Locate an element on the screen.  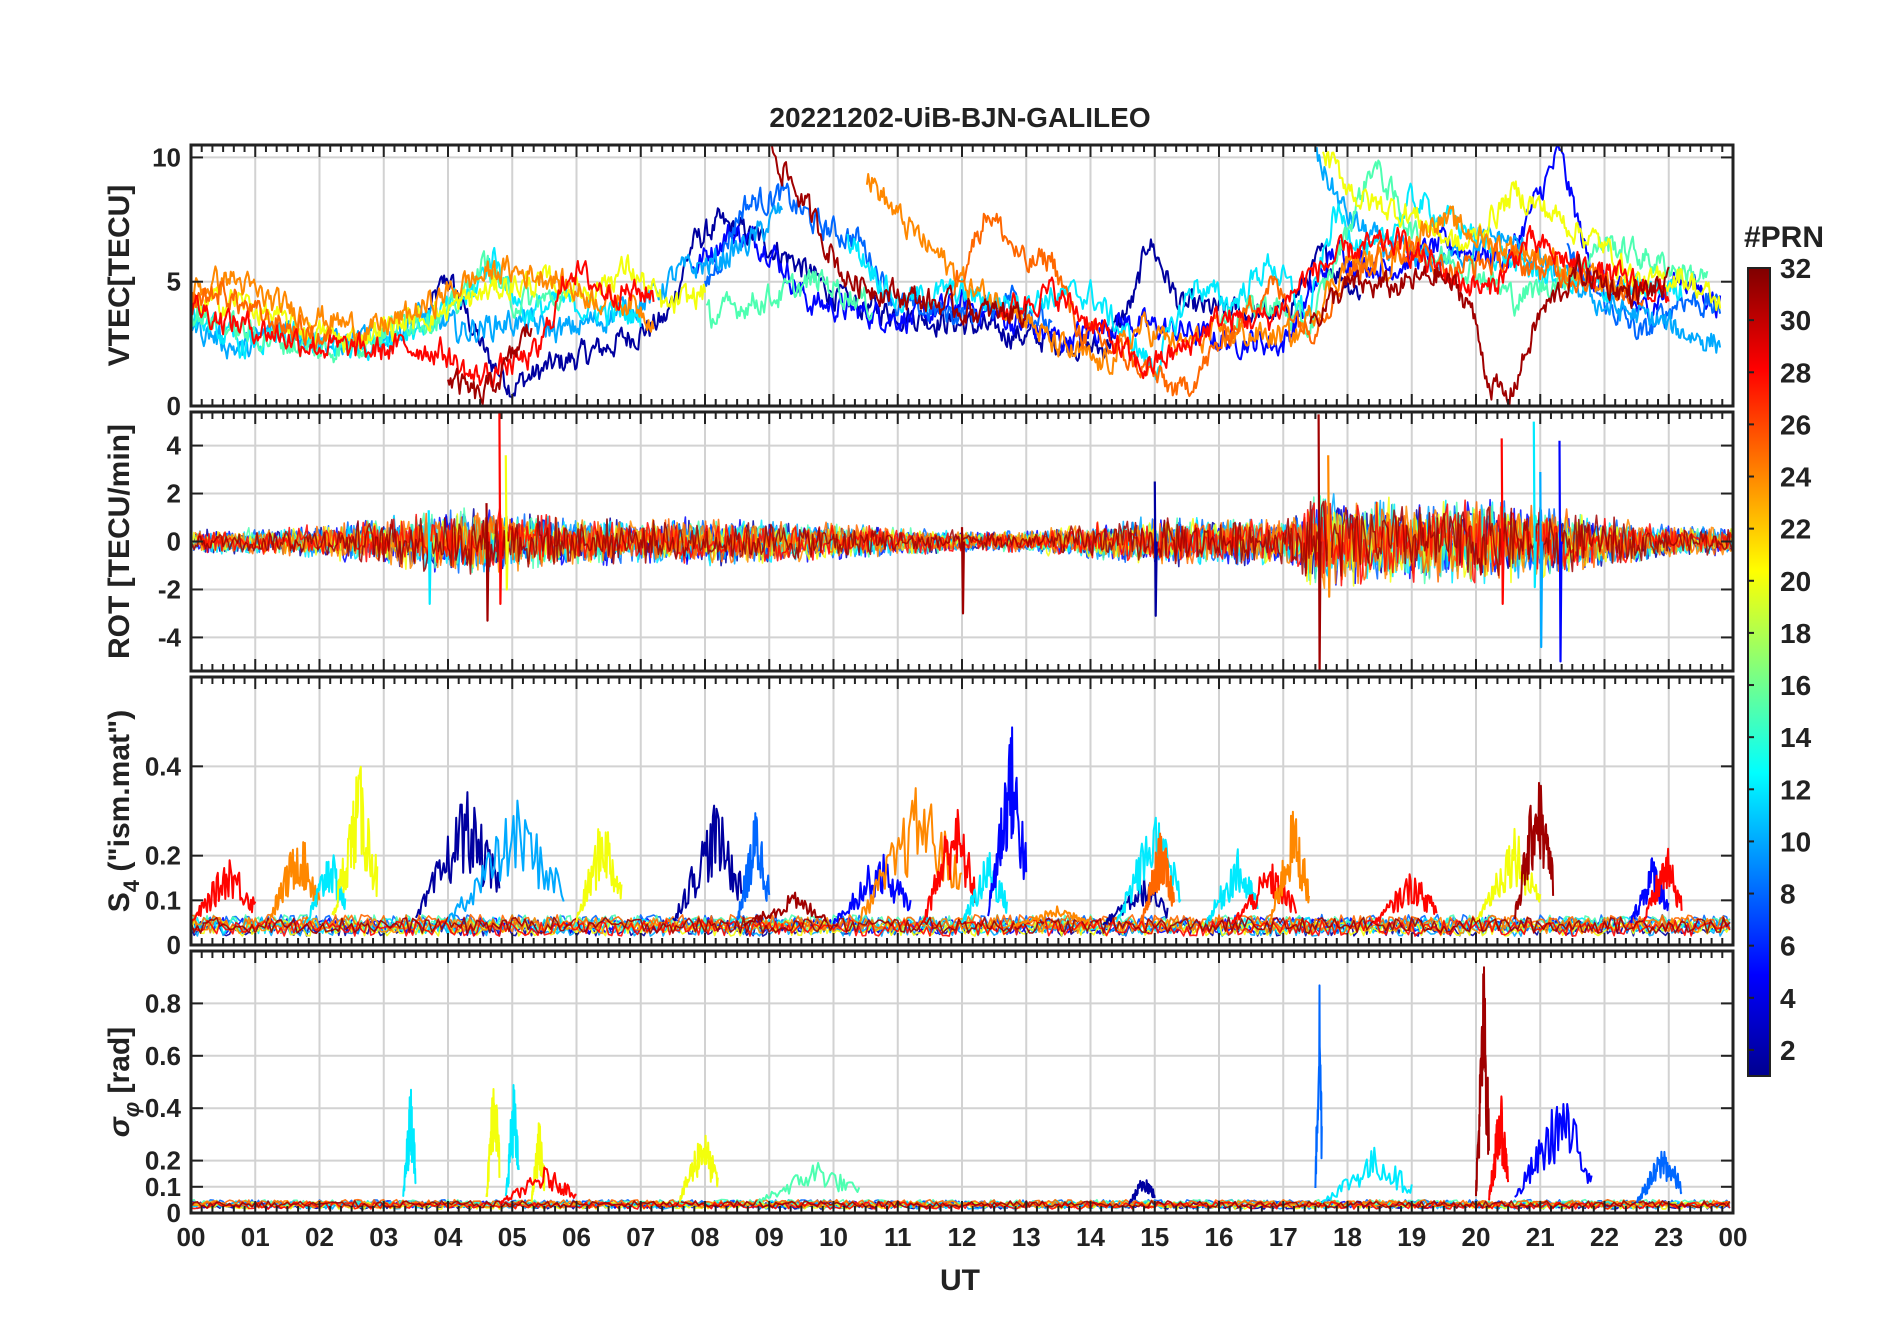
y-label-subscript: φ is located at coordinates (131, 1109).